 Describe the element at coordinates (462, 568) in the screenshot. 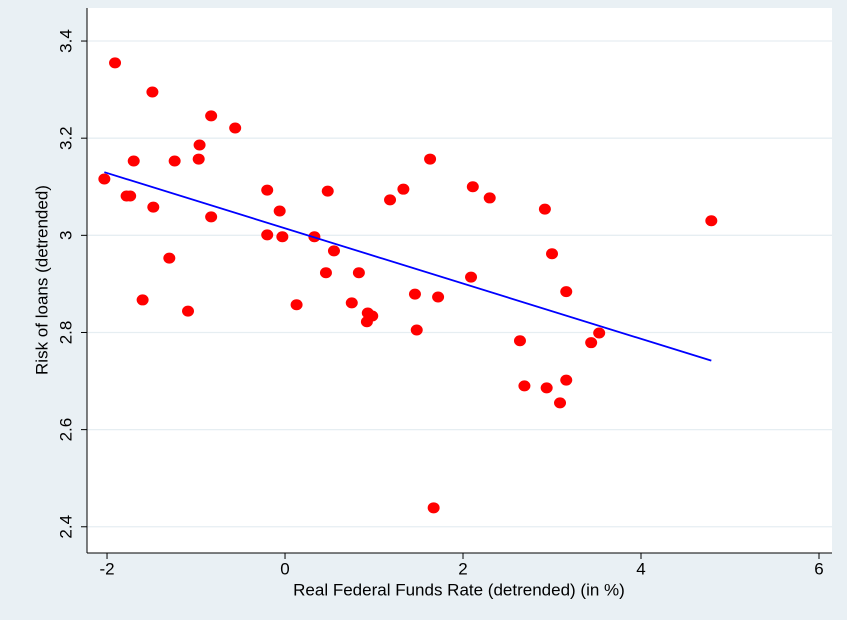

I see `x-tick-label: 2` at that location.